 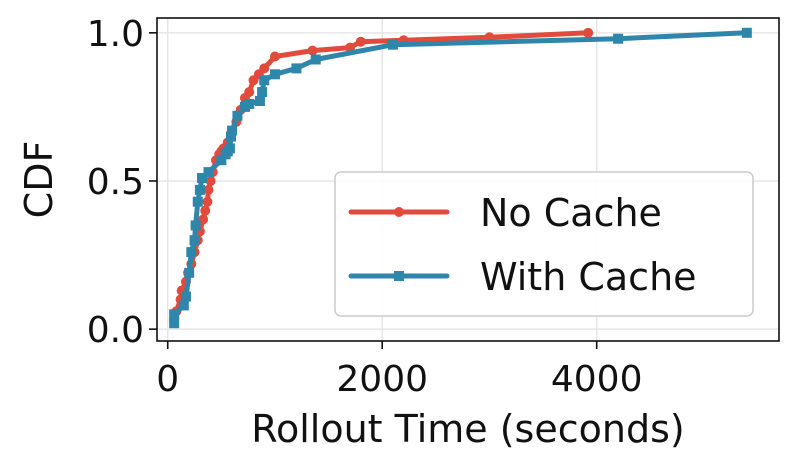 What do you see at coordinates (115, 34) in the screenshot?
I see `y-tick-label-2: 1.0` at bounding box center [115, 34].